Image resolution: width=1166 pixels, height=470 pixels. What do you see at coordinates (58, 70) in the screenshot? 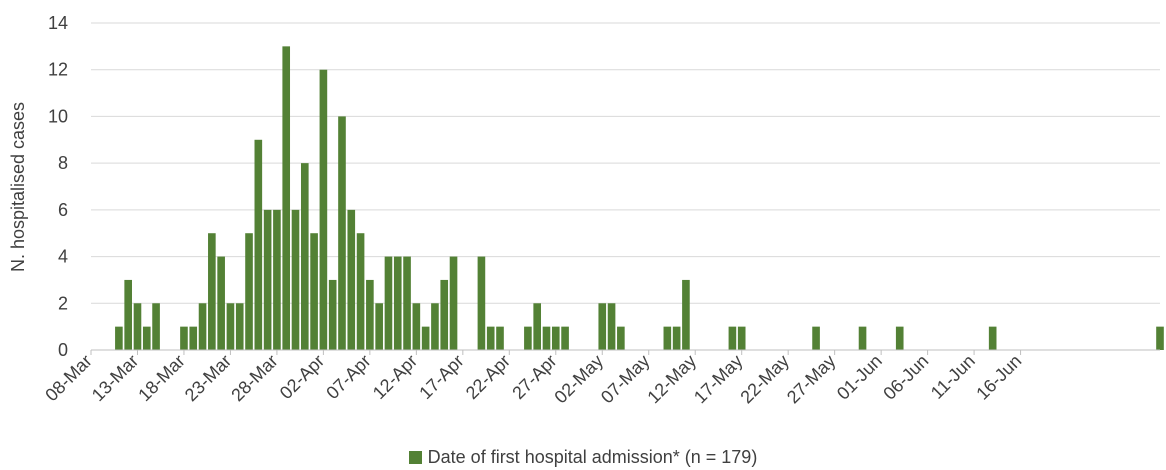
I see `y-tick-label: 12` at bounding box center [58, 70].